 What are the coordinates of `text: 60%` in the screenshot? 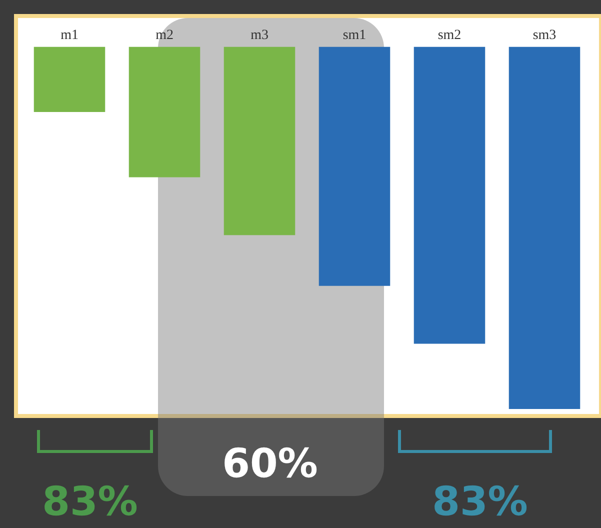 It's located at (270, 464).